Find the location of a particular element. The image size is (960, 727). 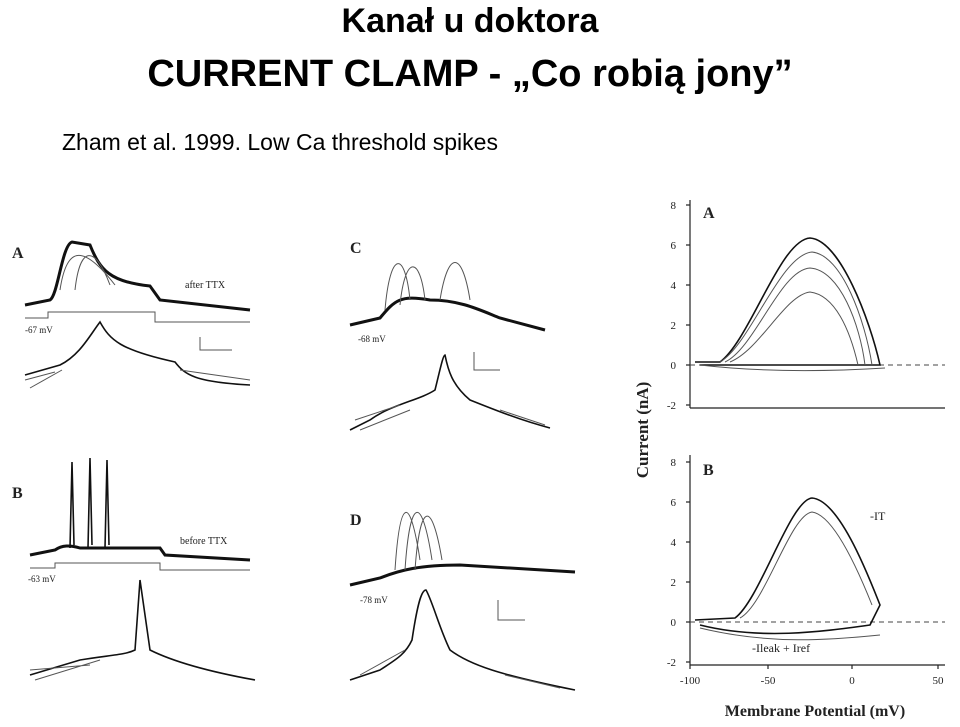

potential: -78 mV is located at coordinates (374, 600).